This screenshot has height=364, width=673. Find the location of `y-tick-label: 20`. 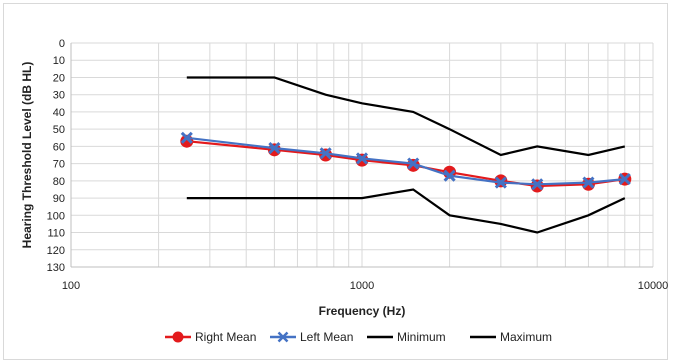

y-tick-label: 20 is located at coordinates (59, 78).